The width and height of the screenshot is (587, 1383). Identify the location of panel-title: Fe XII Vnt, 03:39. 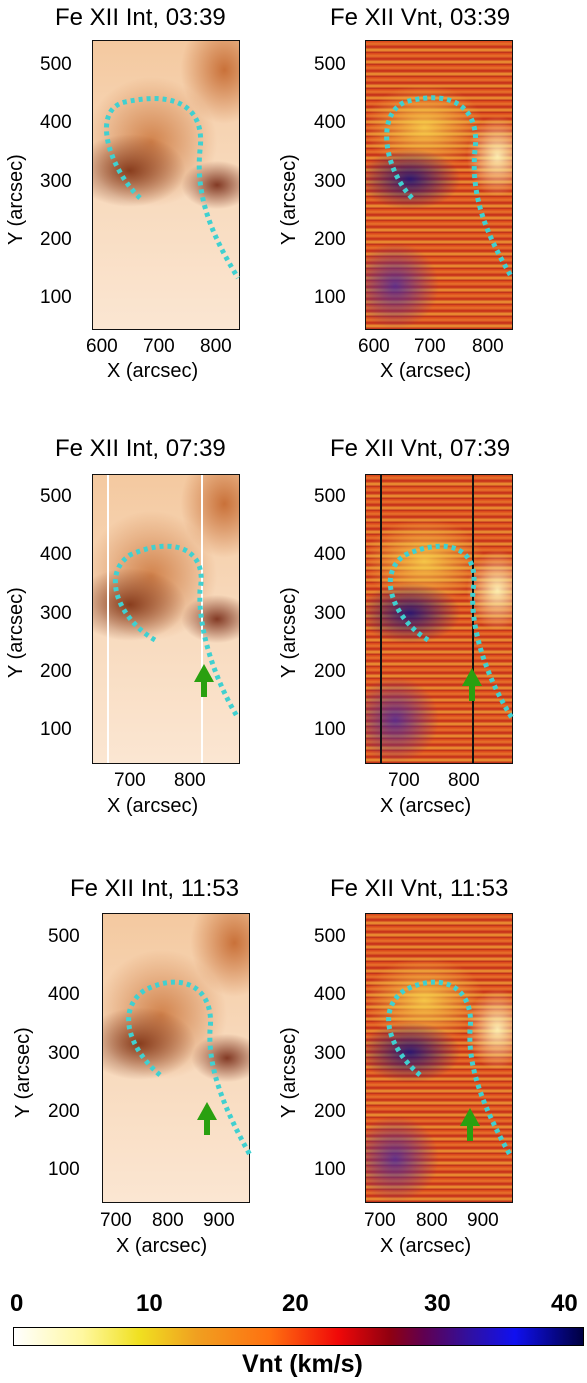
(420, 17).